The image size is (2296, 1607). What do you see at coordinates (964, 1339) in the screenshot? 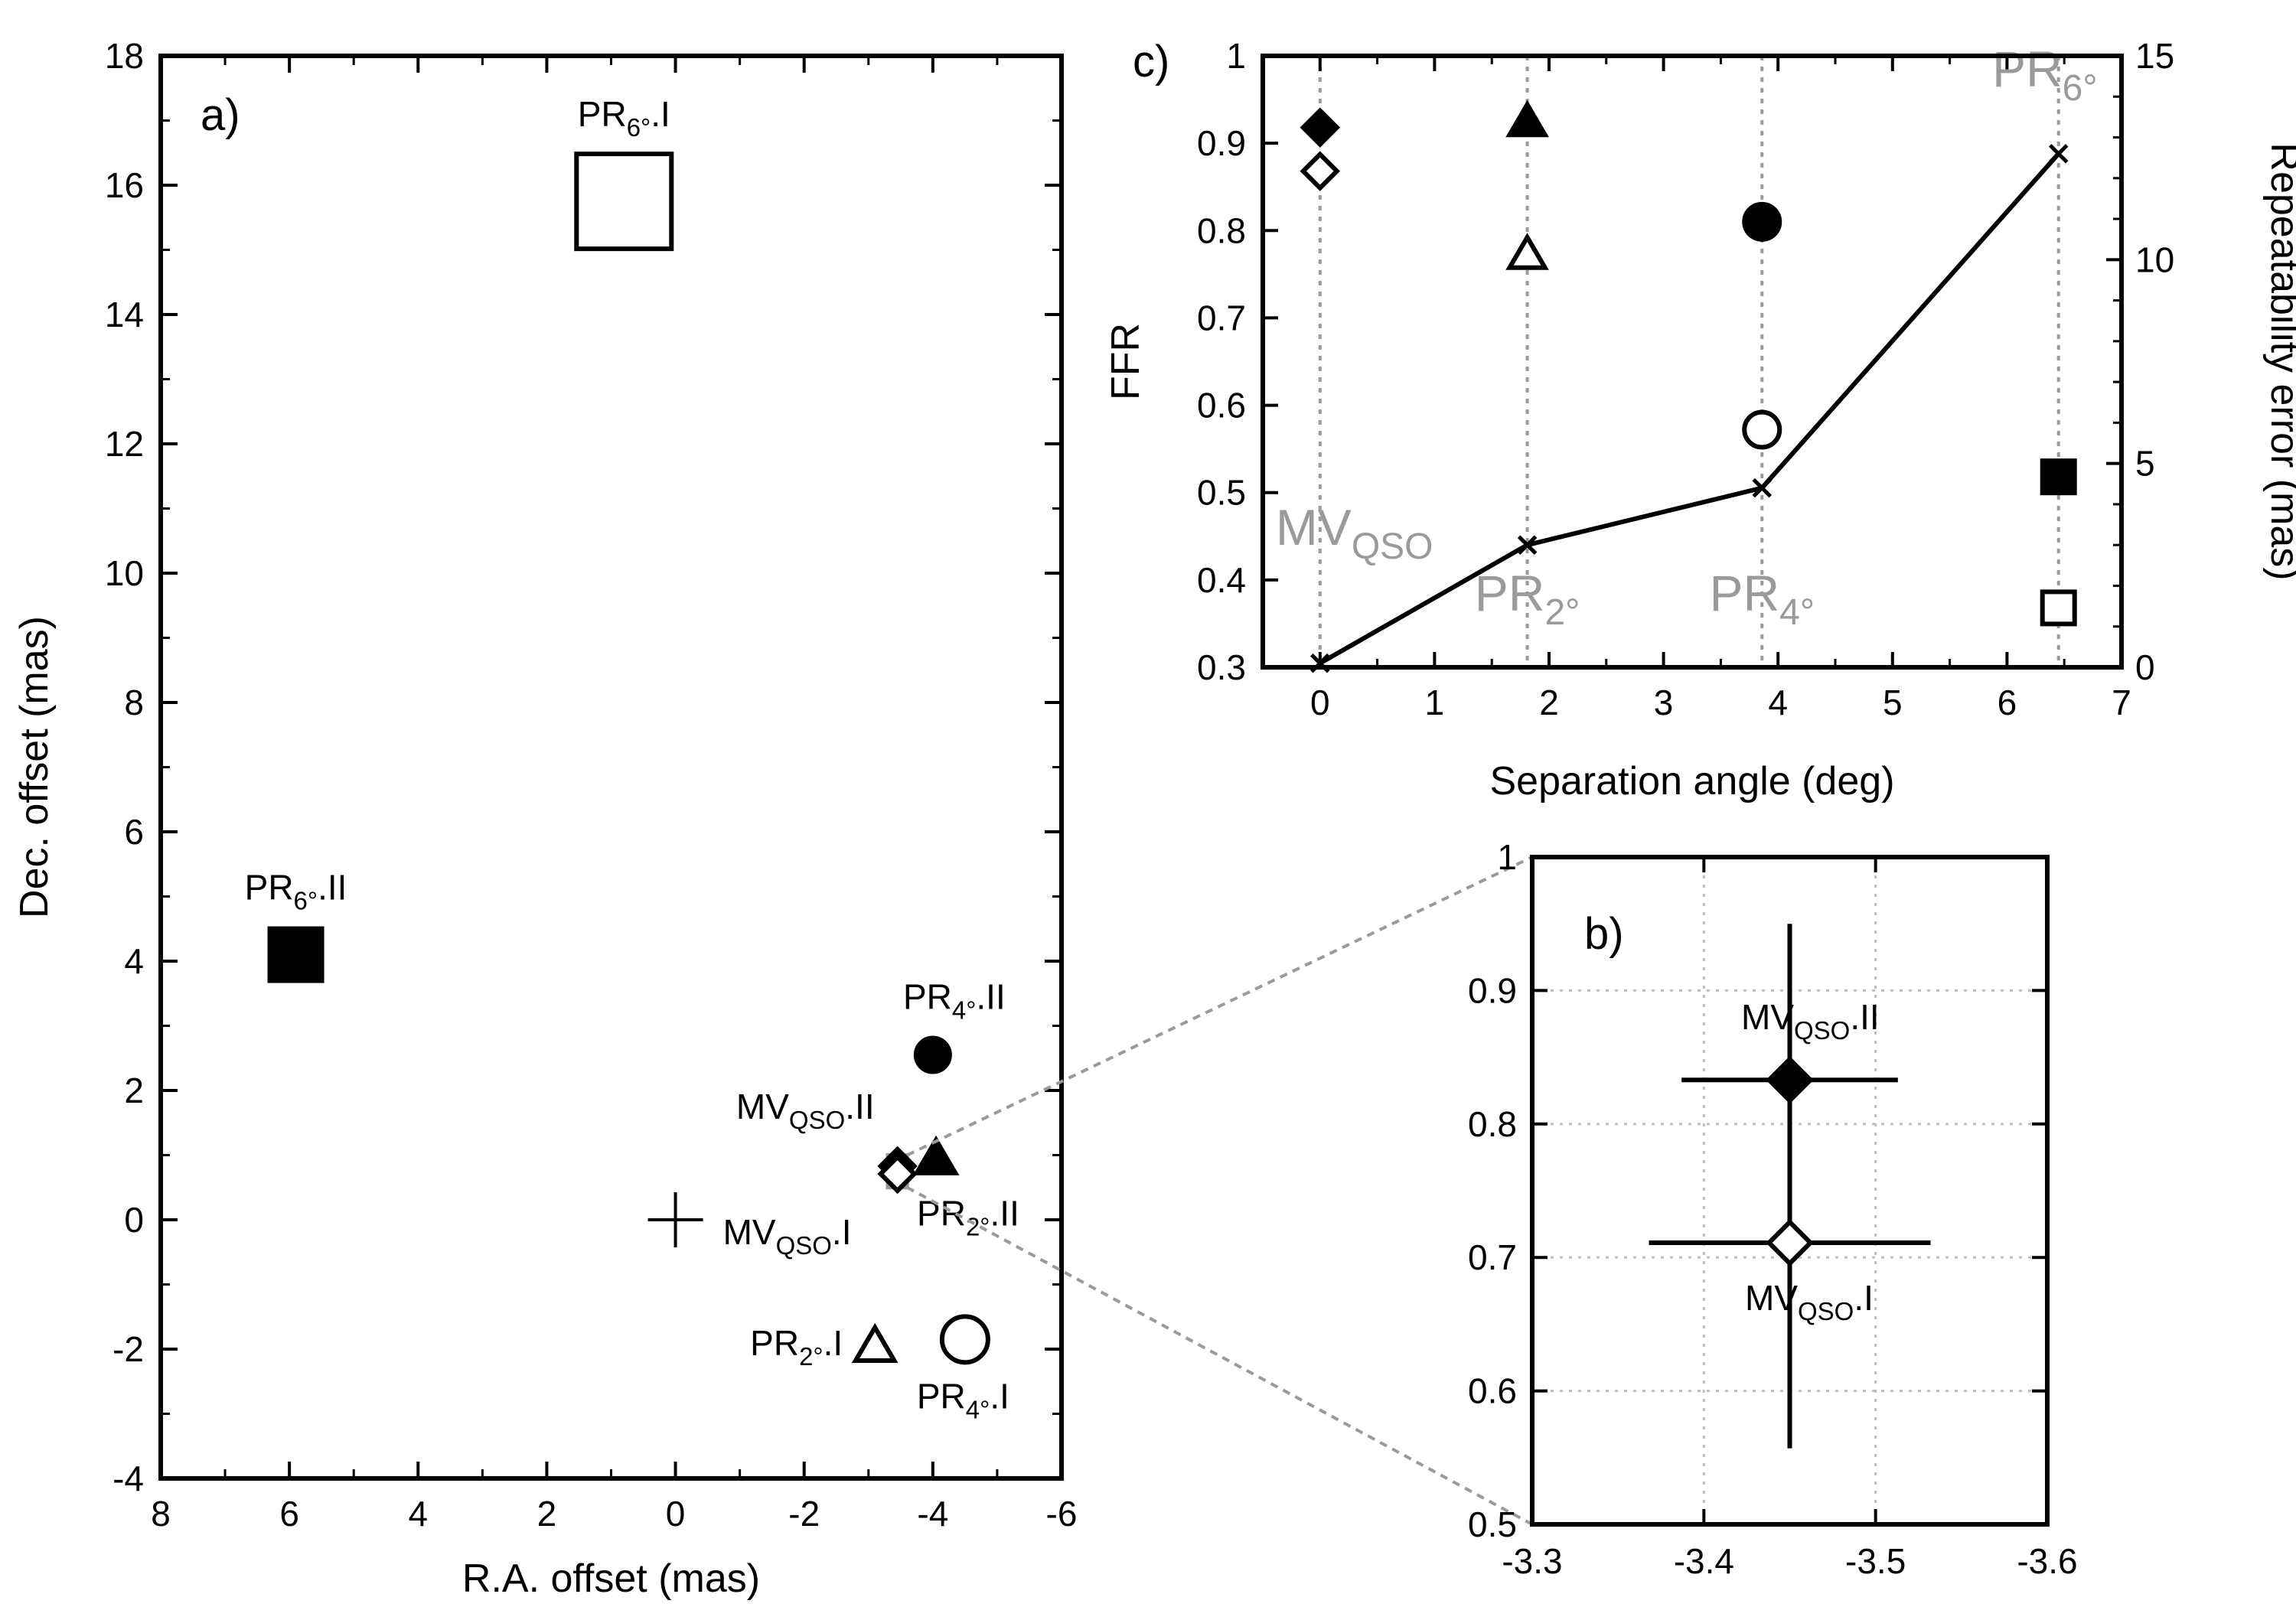
I see `a-point-pr4-i` at bounding box center [964, 1339].